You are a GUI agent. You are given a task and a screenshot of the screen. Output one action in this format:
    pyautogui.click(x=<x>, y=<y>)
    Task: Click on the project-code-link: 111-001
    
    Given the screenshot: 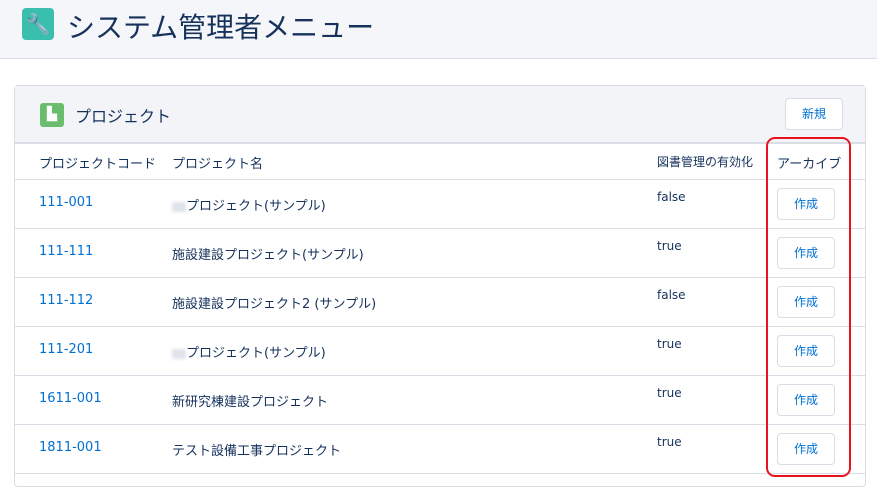 What is the action you would take?
    pyautogui.click(x=66, y=202)
    